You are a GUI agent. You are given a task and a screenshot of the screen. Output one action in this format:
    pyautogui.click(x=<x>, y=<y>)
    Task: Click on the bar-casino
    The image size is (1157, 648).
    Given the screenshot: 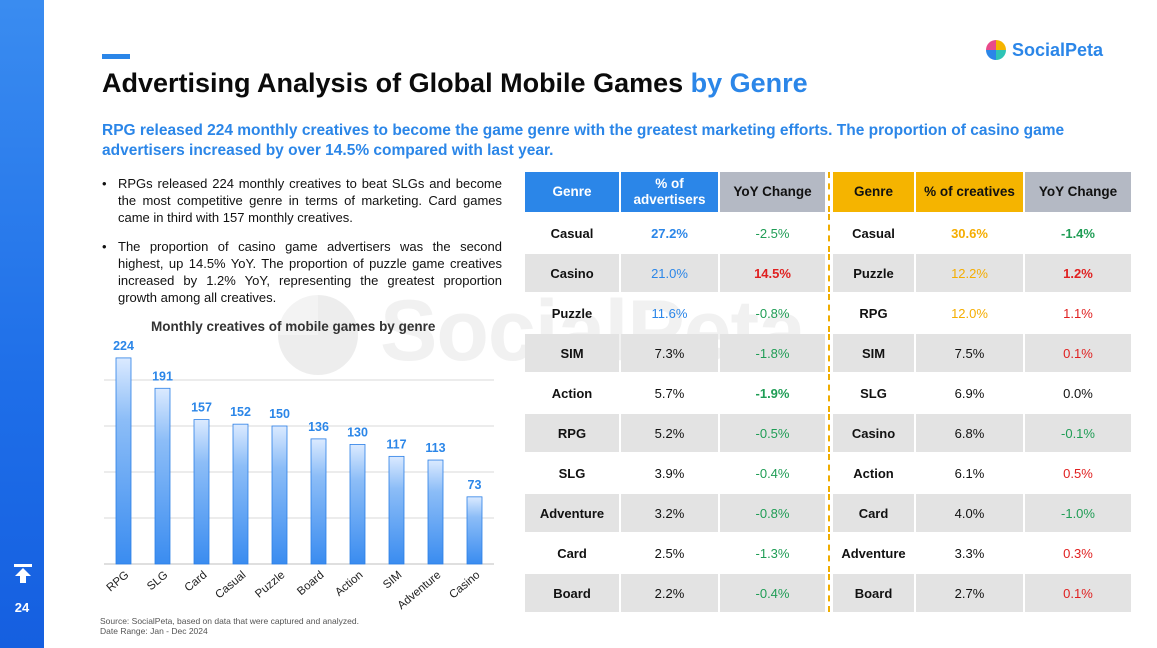 What is the action you would take?
    pyautogui.click(x=474, y=530)
    